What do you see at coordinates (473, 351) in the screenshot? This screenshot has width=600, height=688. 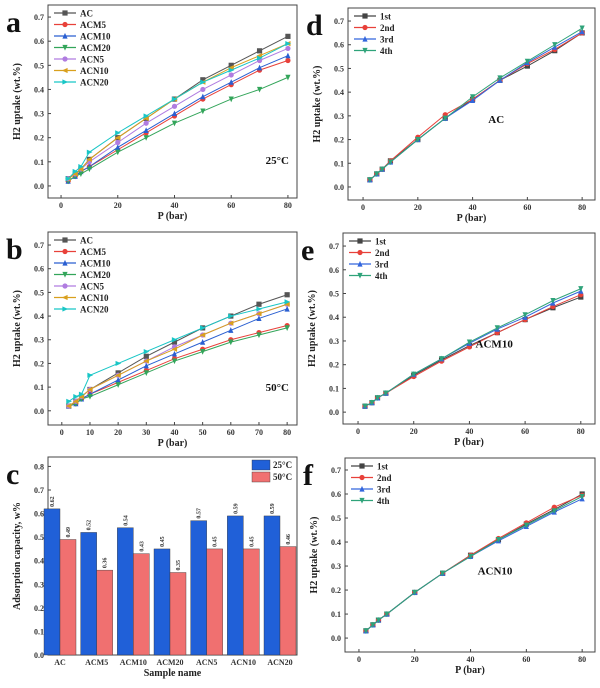 I see `series-1st` at bounding box center [473, 351].